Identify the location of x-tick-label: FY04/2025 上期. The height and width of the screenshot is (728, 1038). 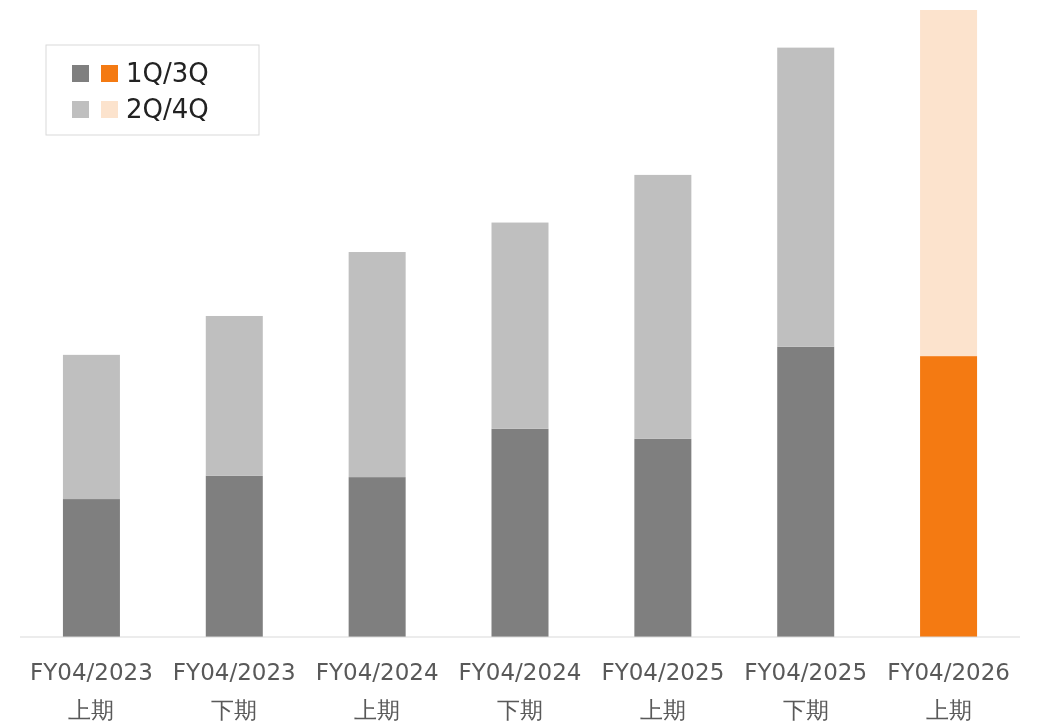
(663, 691).